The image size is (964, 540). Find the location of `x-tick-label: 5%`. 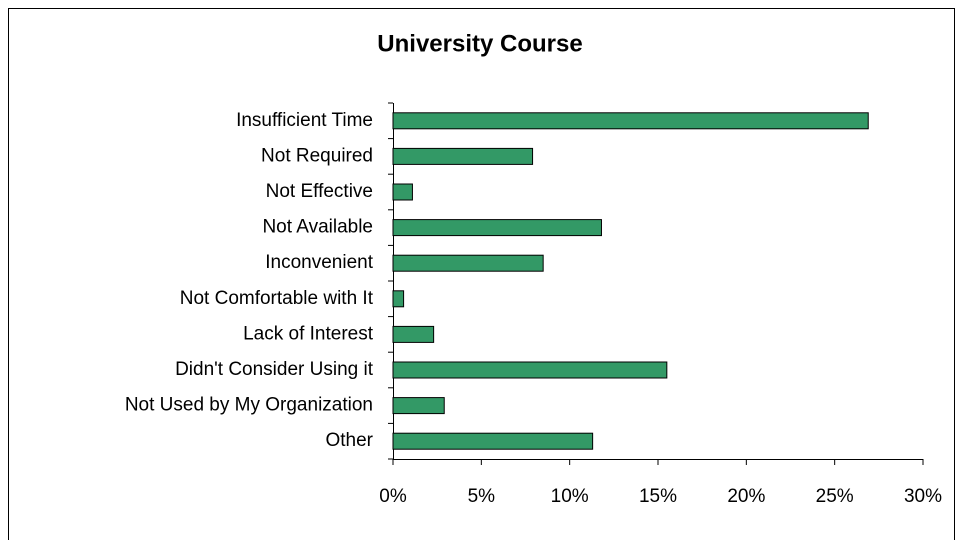

x-tick-label: 5% is located at coordinates (482, 496).